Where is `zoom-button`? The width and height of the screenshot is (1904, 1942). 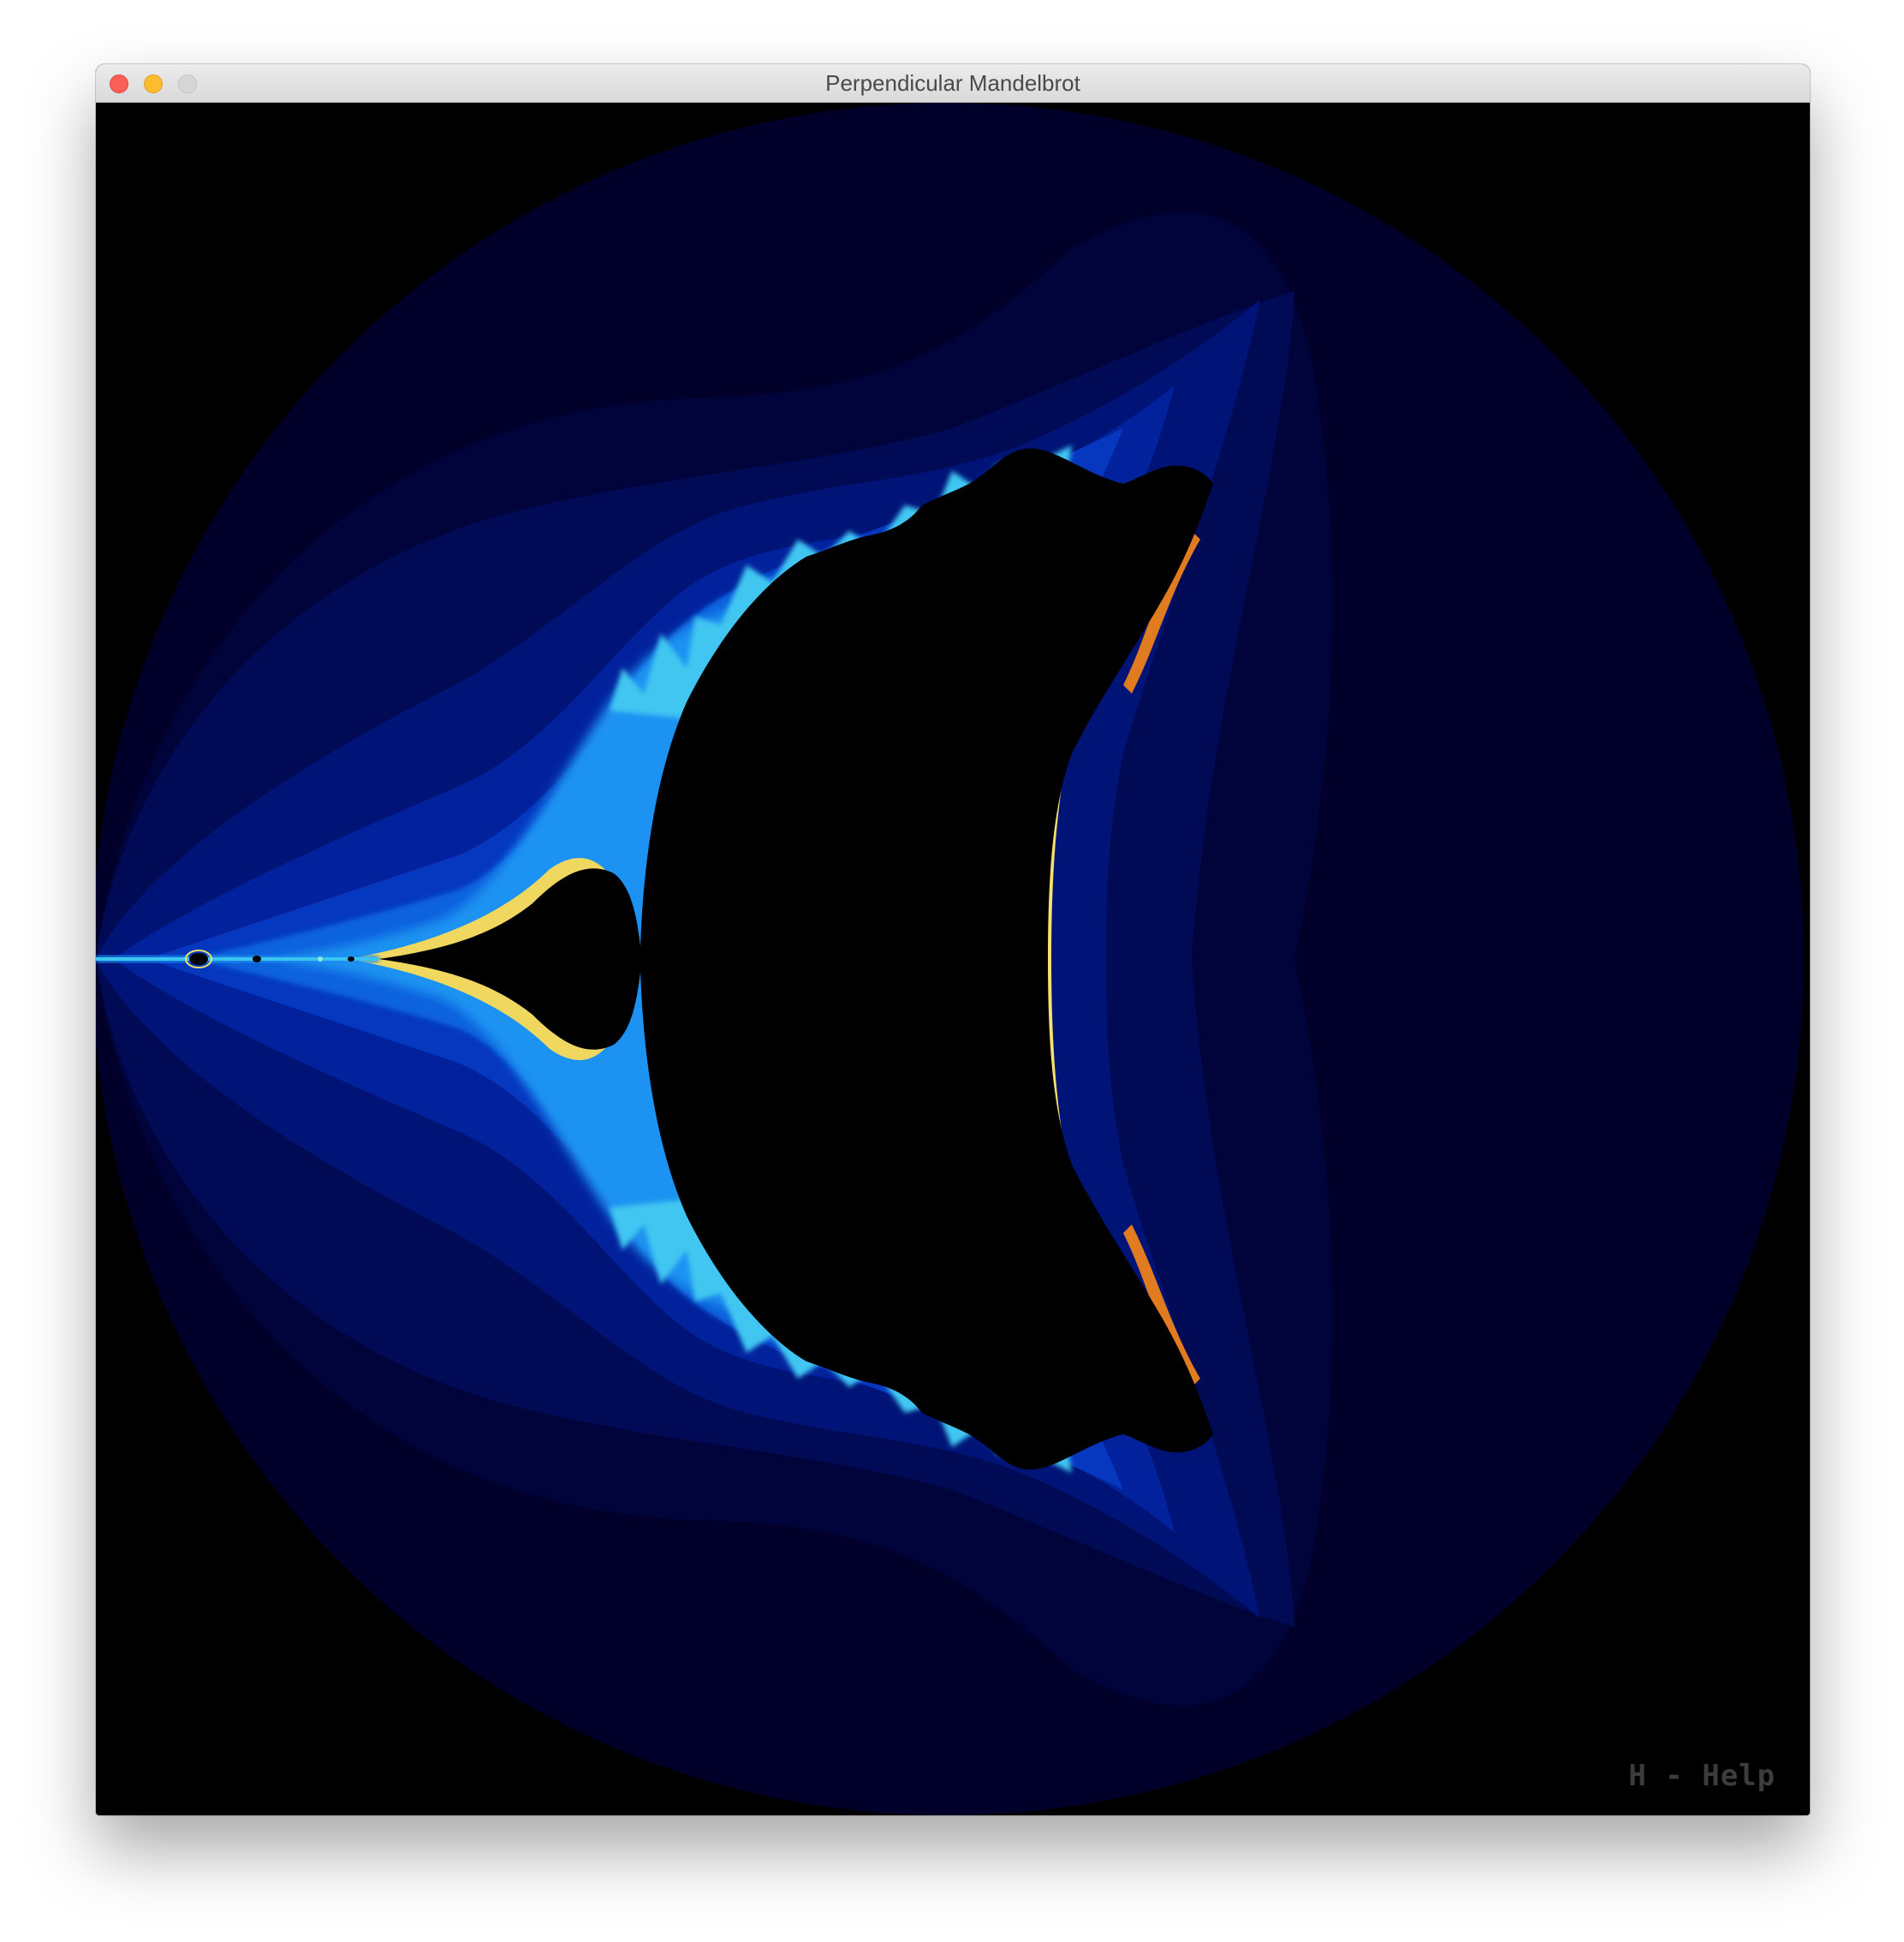
zoom-button is located at coordinates (187, 83).